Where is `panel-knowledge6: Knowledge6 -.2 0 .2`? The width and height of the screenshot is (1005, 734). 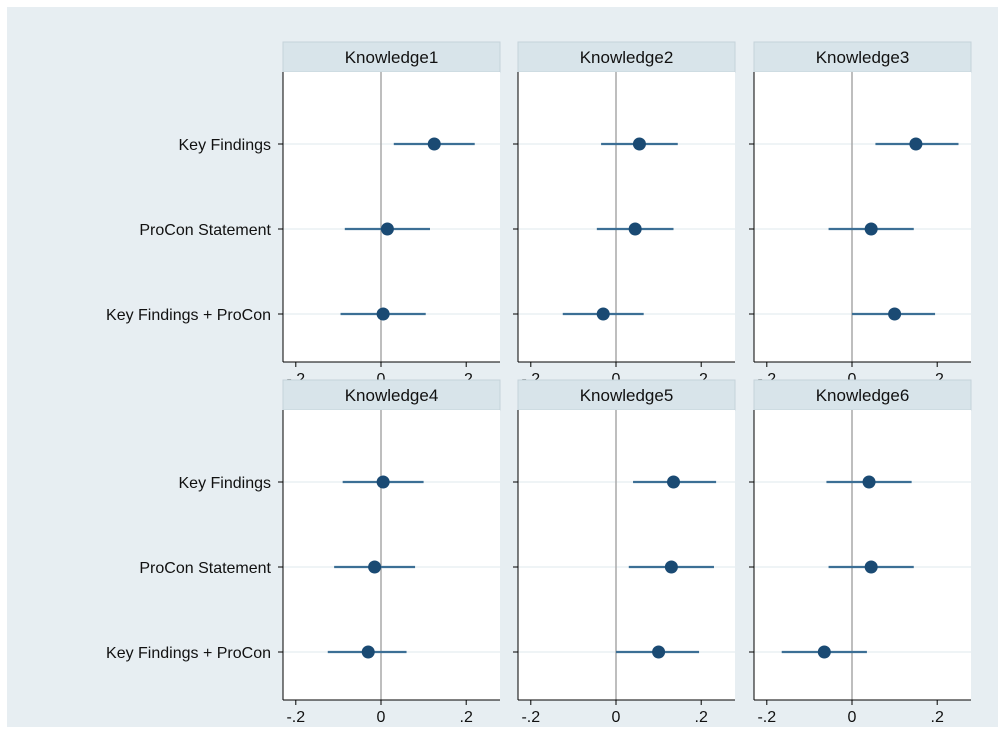 panel-knowledge6: Knowledge6 -.2 0 .2 is located at coordinates (860, 552).